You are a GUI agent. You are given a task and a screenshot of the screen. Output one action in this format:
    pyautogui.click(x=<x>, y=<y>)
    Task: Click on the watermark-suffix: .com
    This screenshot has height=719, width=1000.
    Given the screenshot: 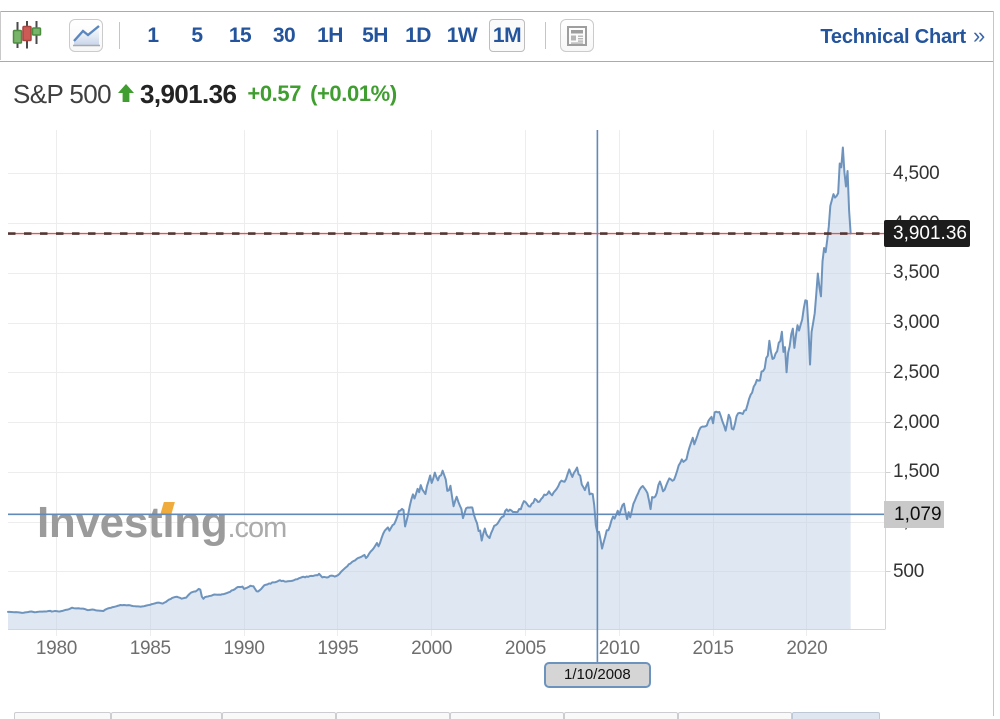 What is the action you would take?
    pyautogui.click(x=257, y=528)
    